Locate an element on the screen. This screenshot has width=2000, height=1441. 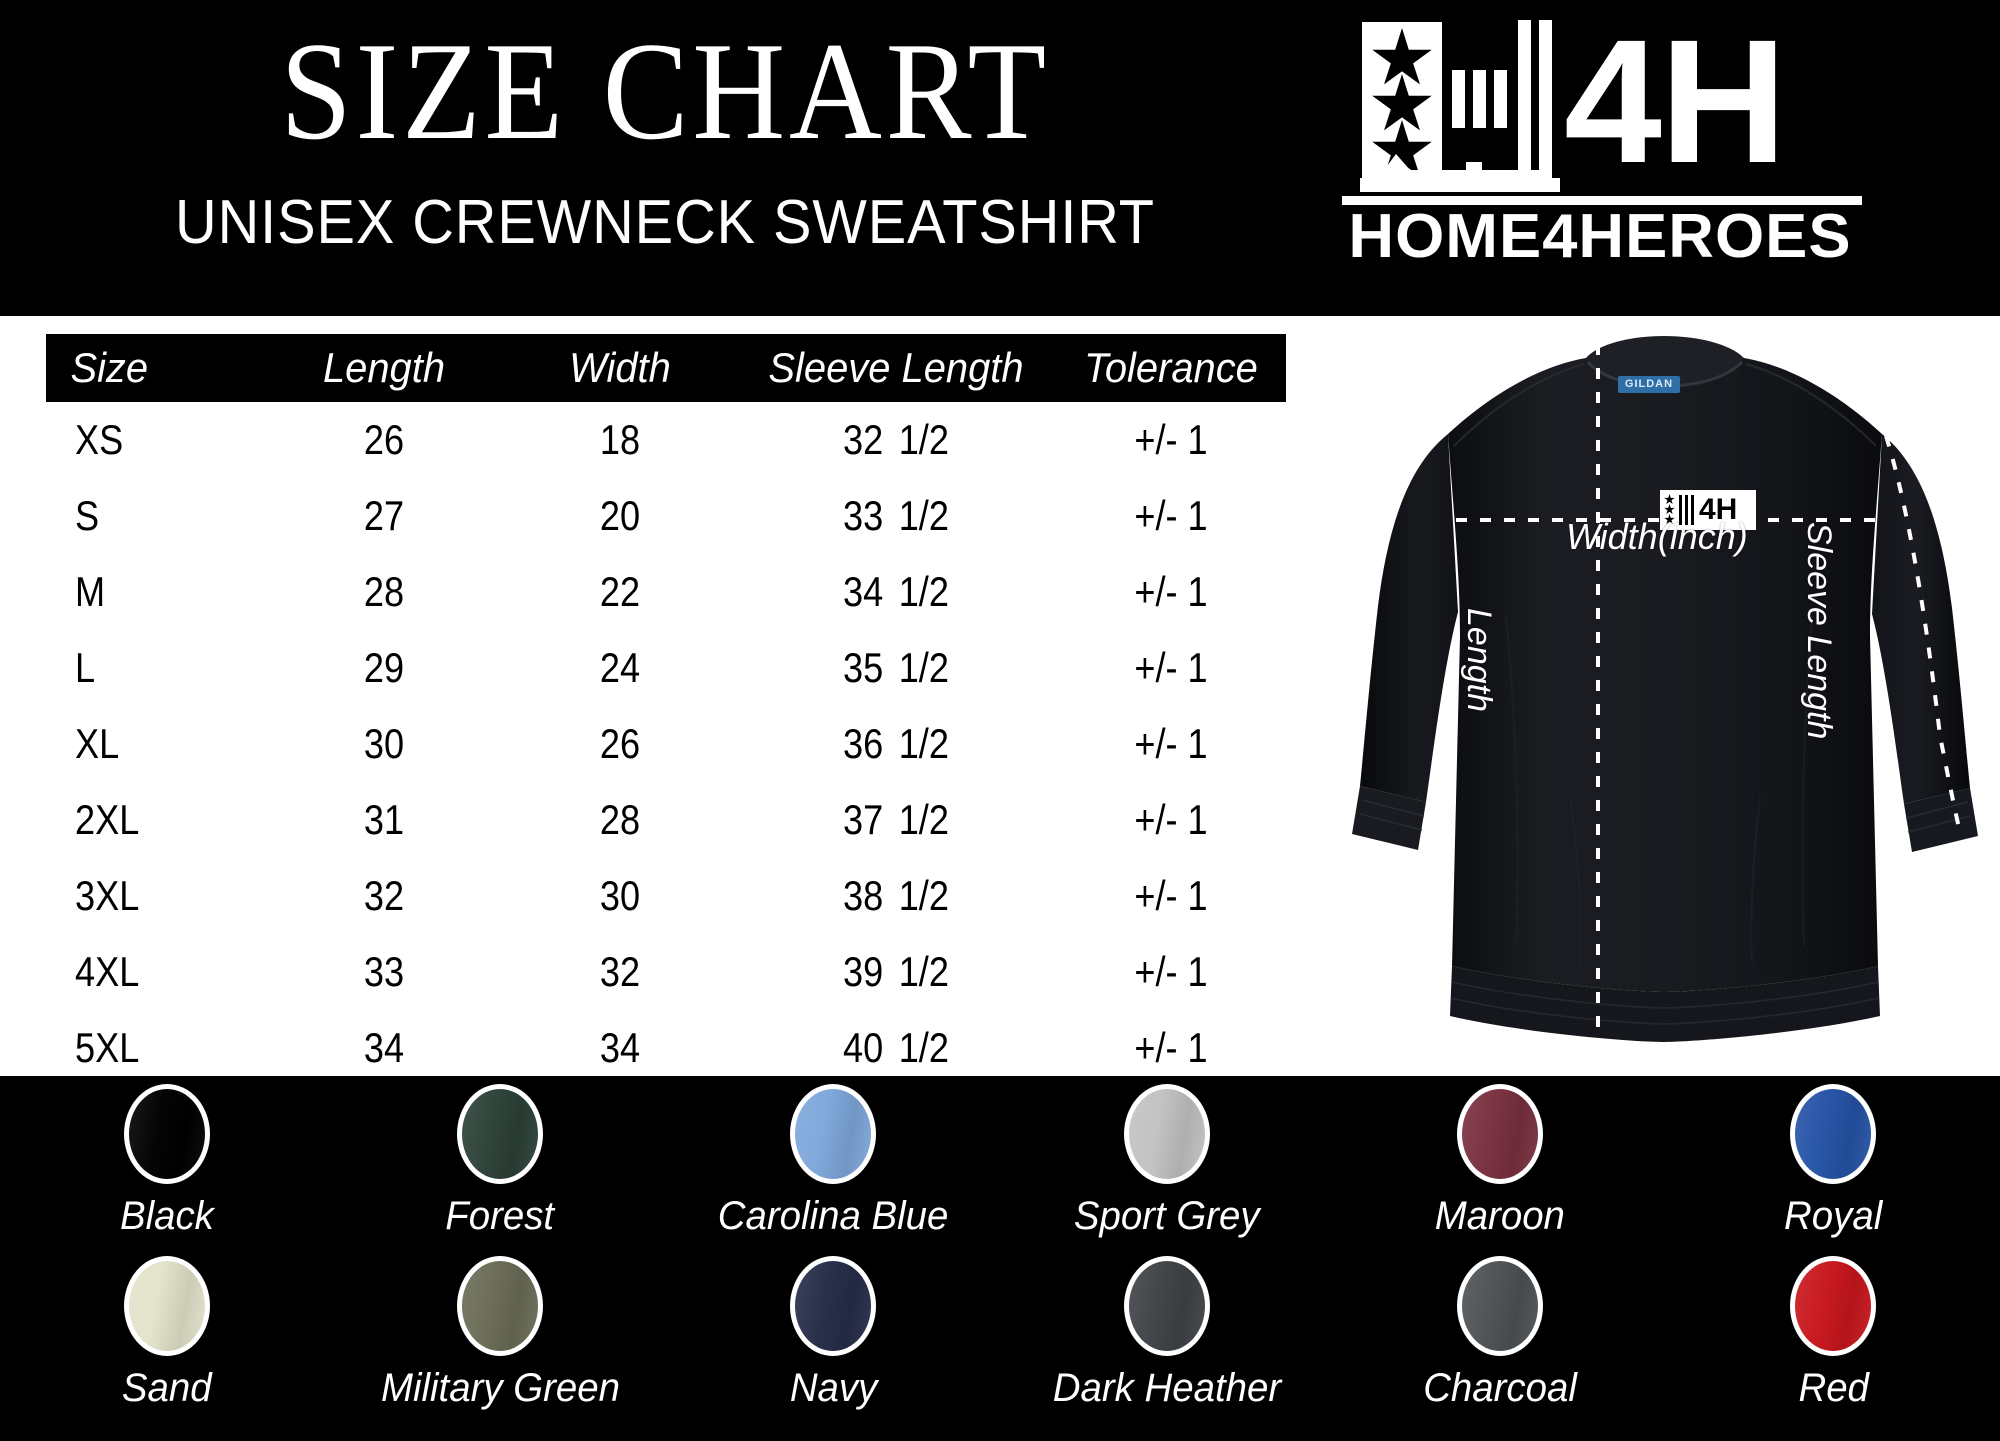
cell-size: M is located at coordinates (90, 591).